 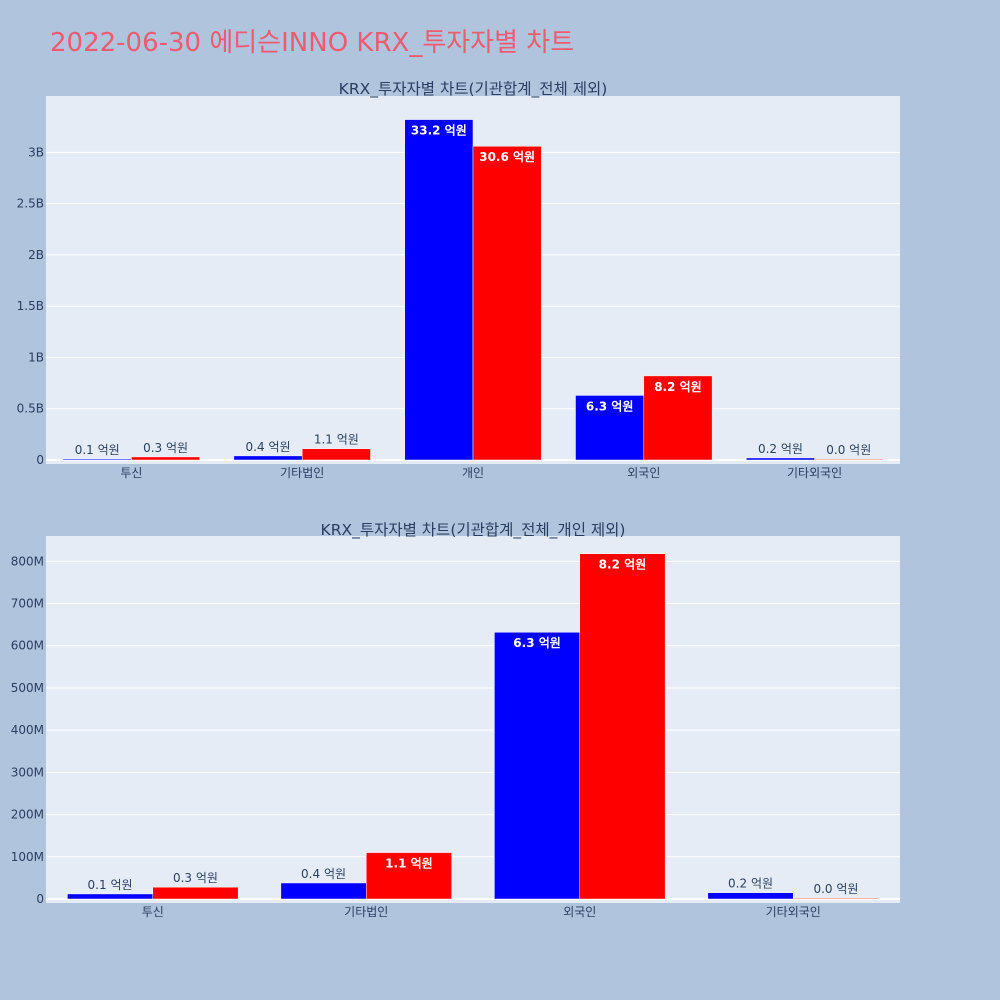 What do you see at coordinates (27, 815) in the screenshot?
I see `y-tick-label: 200M` at bounding box center [27, 815].